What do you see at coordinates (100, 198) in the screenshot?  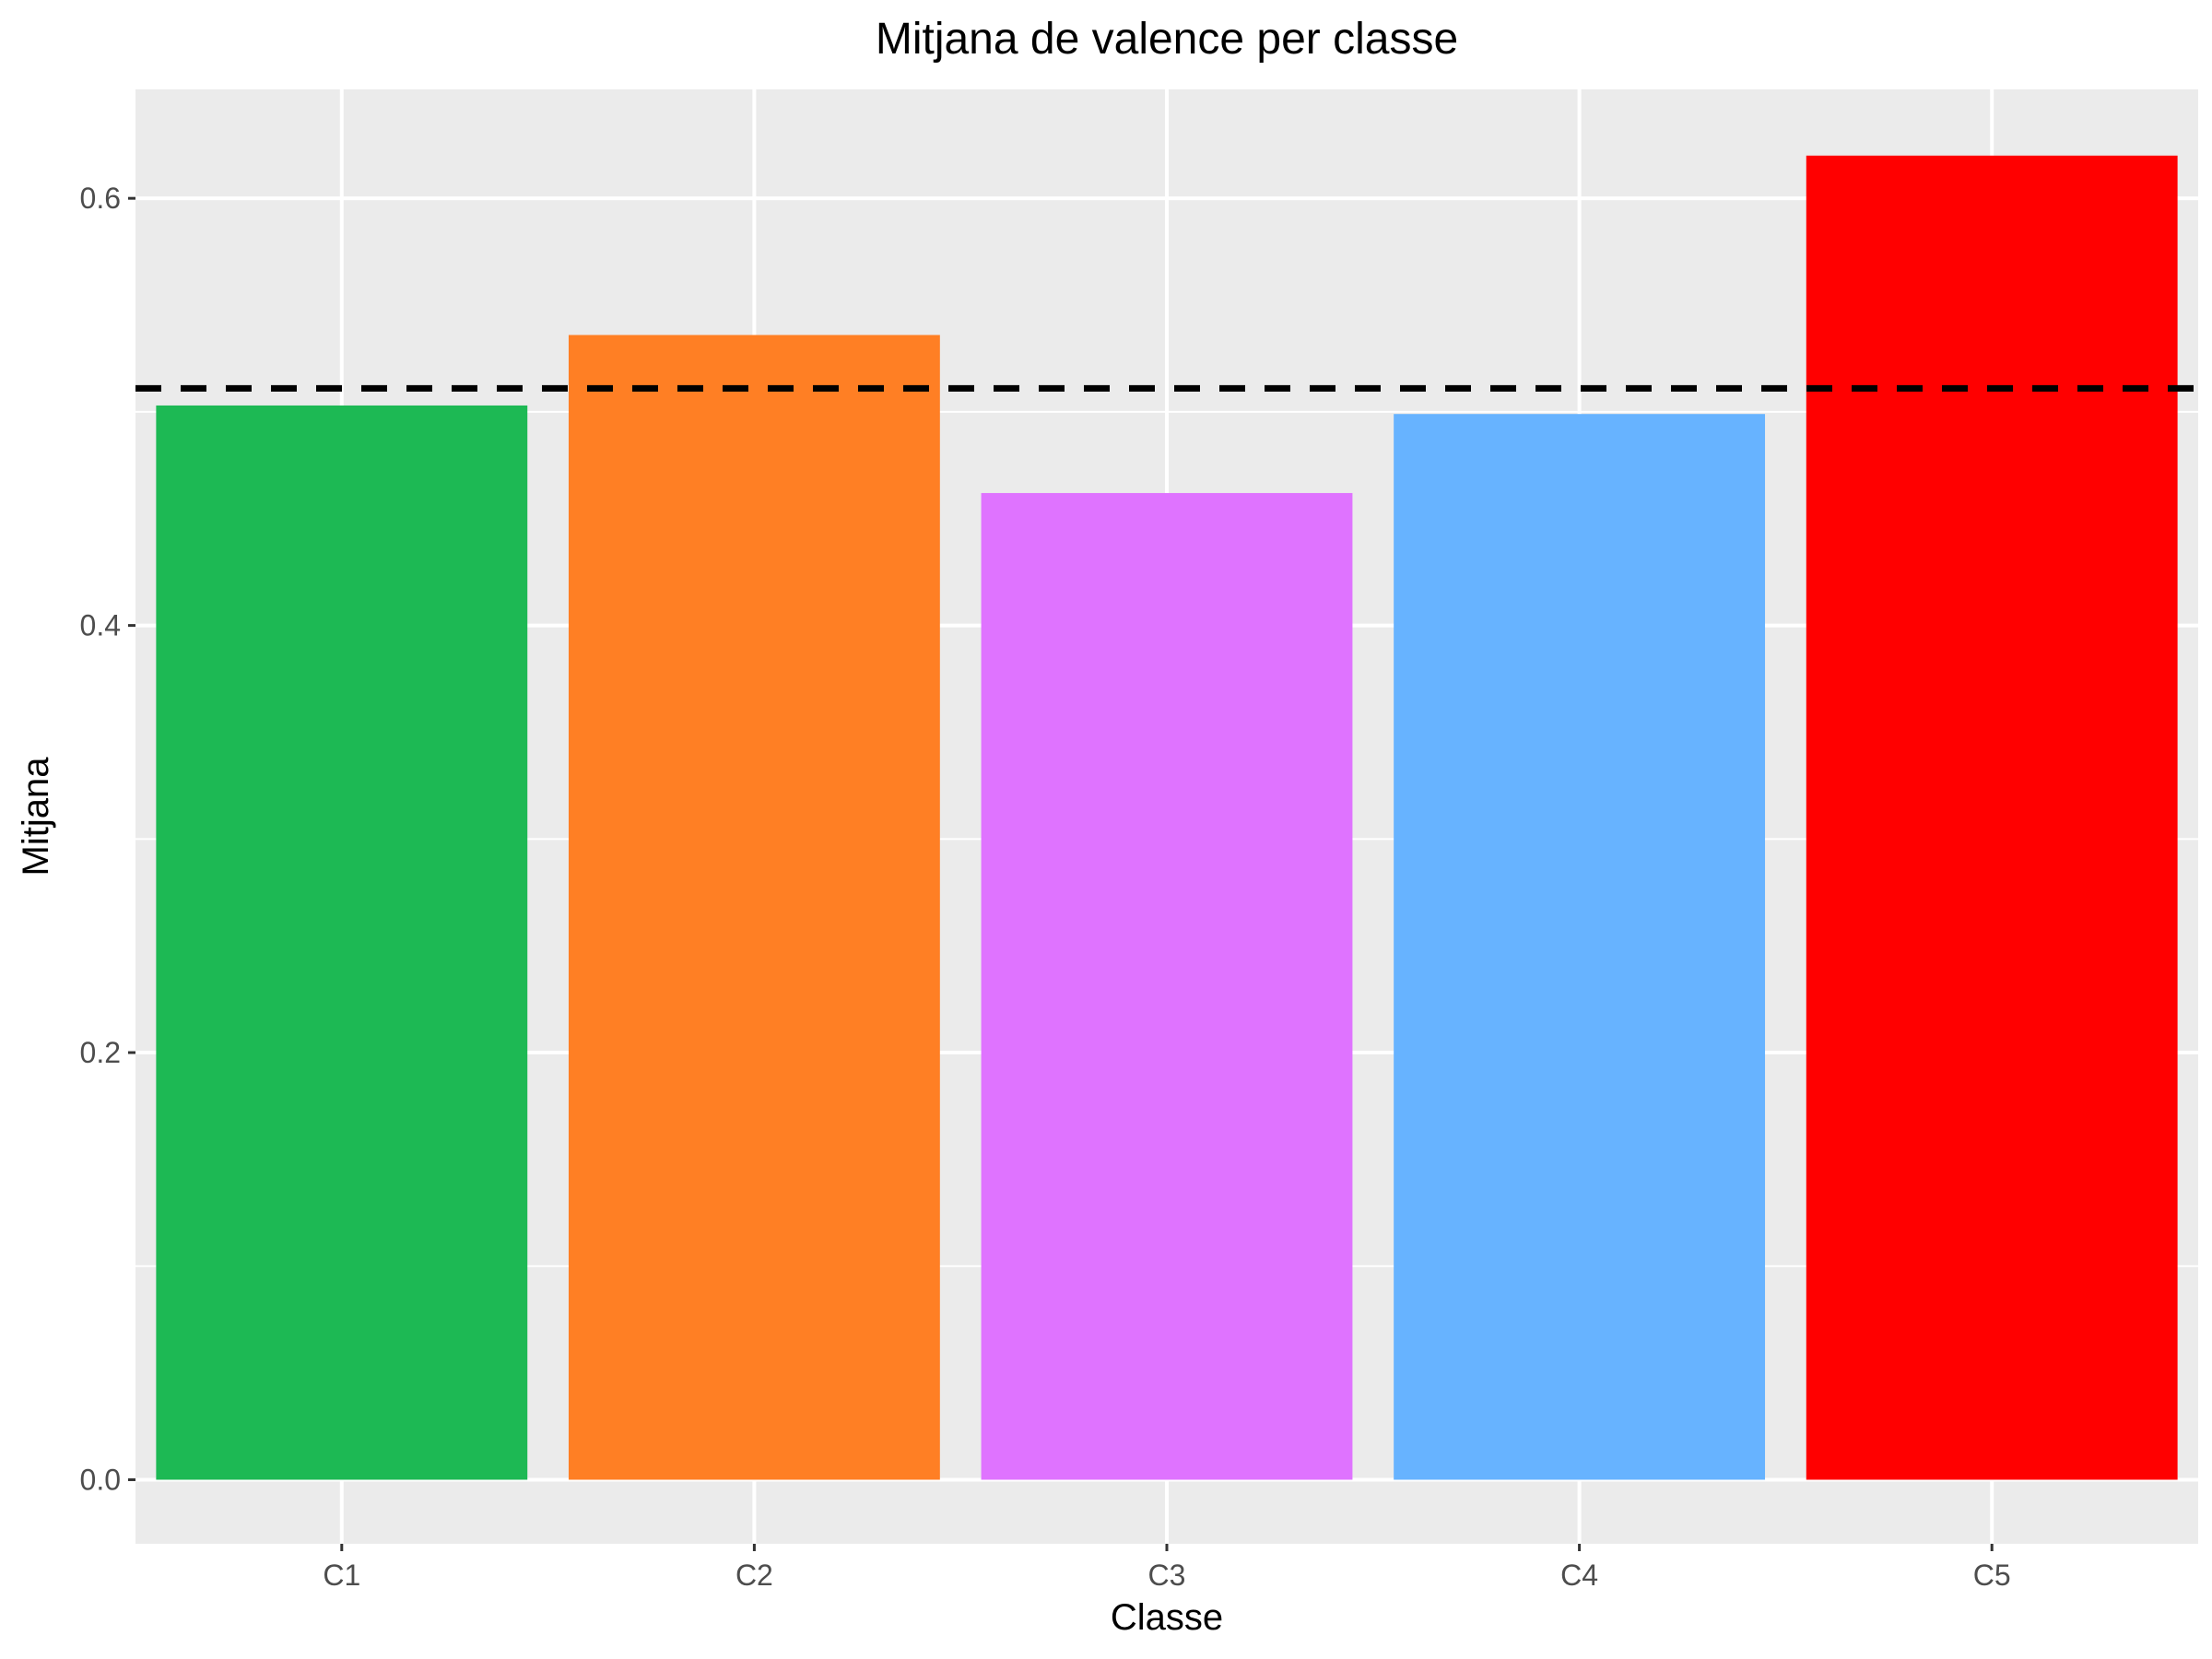 I see `y-tick-label: 0.6` at bounding box center [100, 198].